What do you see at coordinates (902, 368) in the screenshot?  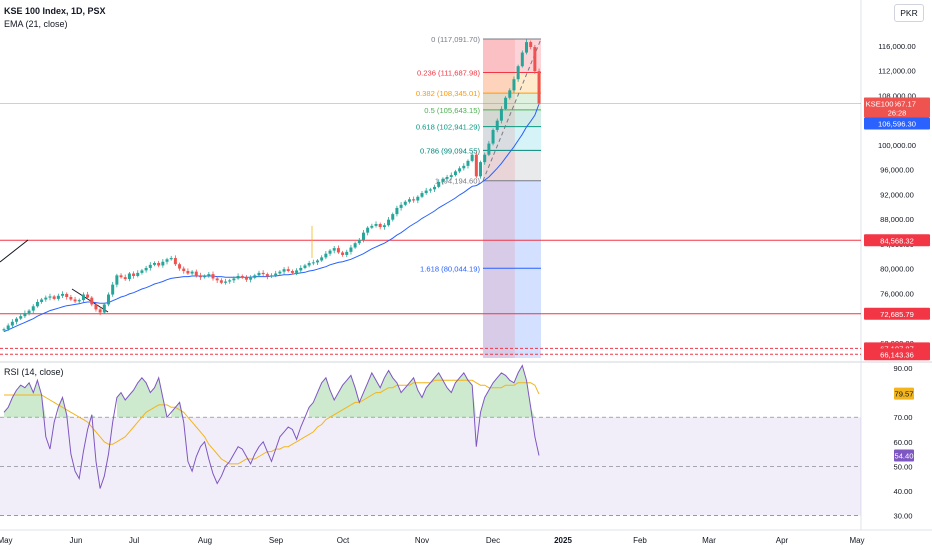 I see `rsi-axis-tick: 90.00` at bounding box center [902, 368].